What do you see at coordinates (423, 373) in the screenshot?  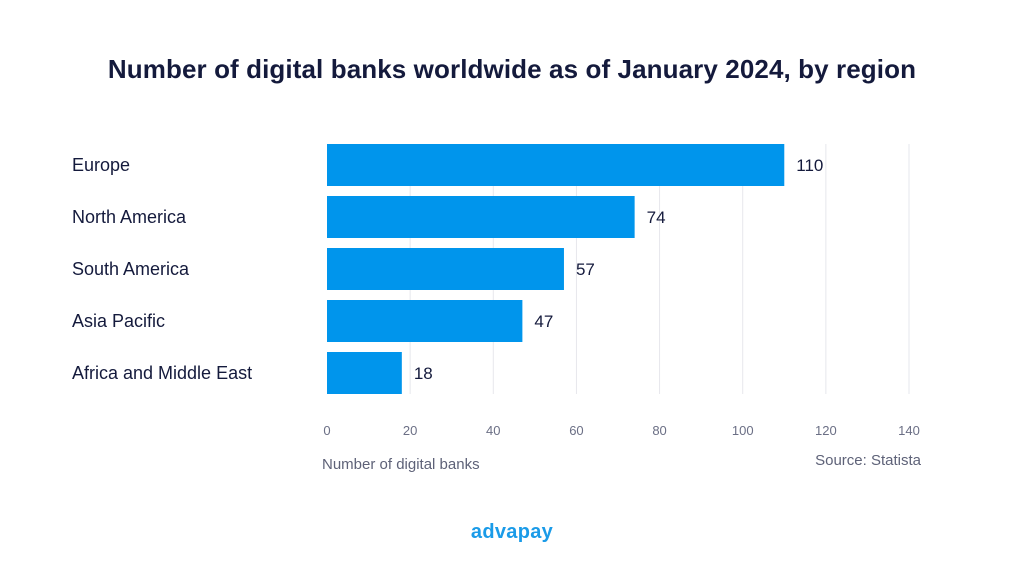 I see `value-label: 18` at bounding box center [423, 373].